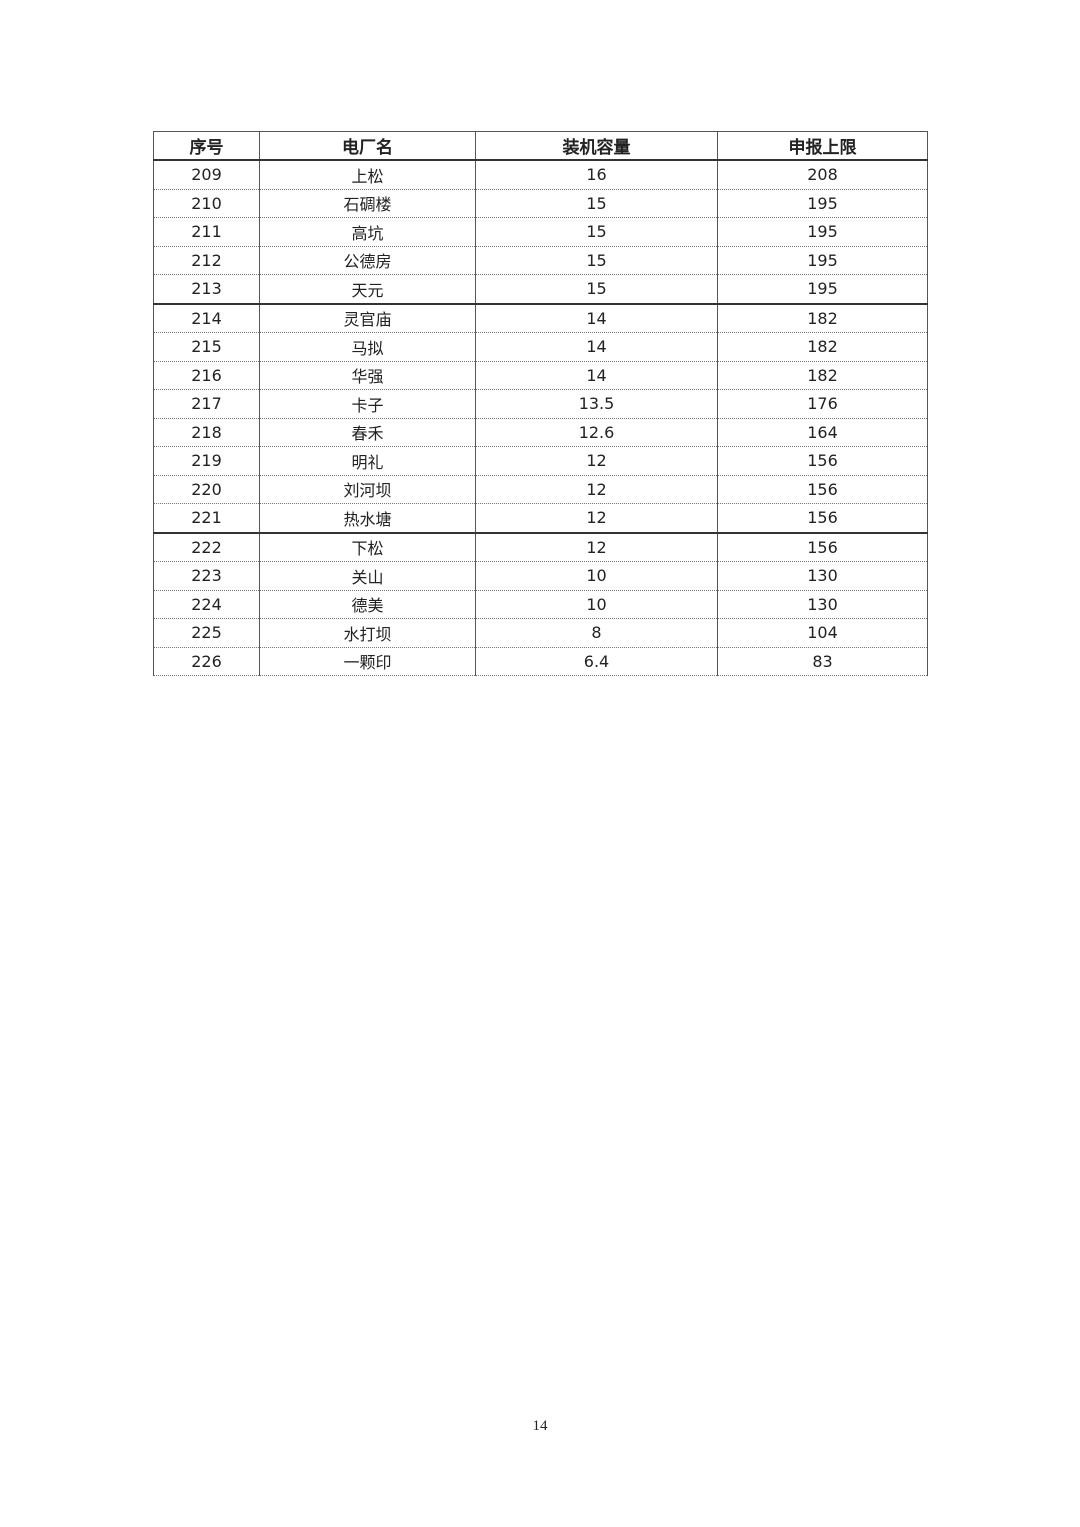 The height and width of the screenshot is (1527, 1080). I want to click on table-row: 215 马拟 14 182, so click(540, 347).